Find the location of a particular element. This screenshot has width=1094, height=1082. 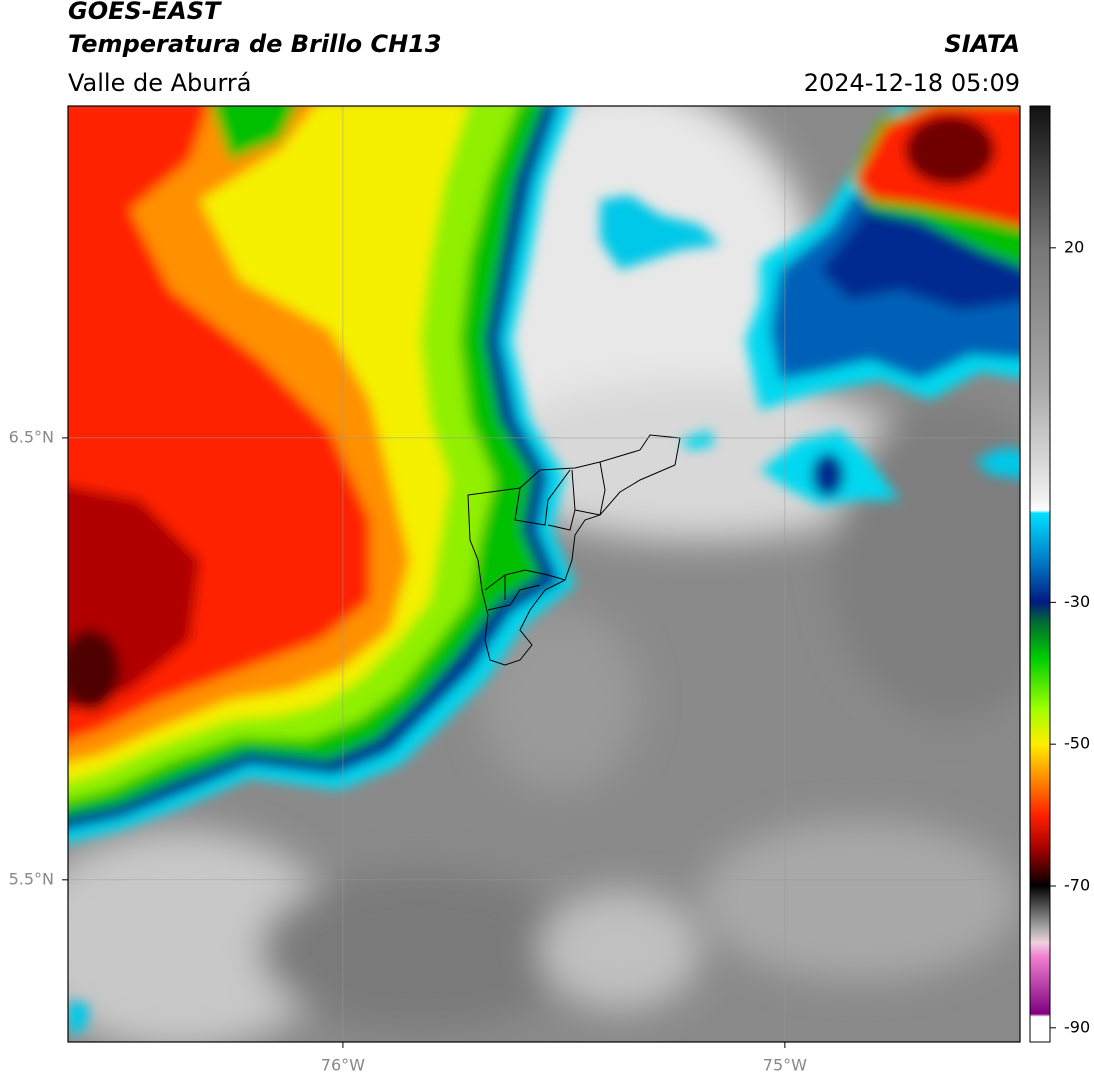

datetime: 2024-12-18 05:09 is located at coordinates (912, 83).